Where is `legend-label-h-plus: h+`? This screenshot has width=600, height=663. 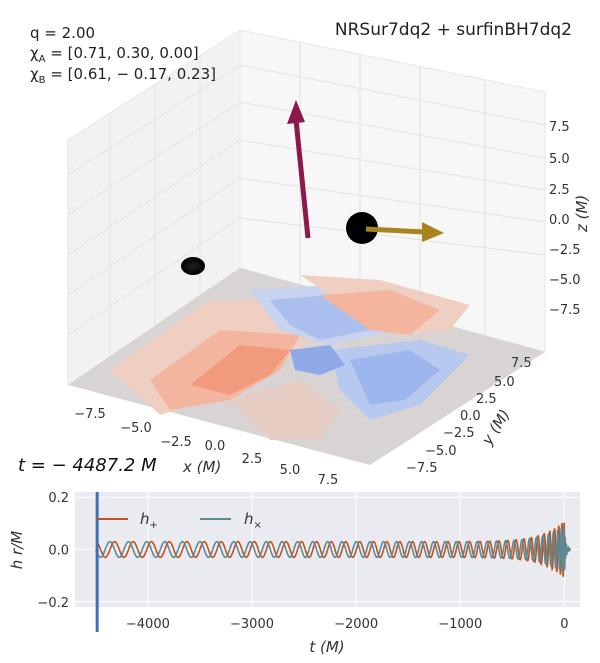 legend-label-h-plus: h+ is located at coordinates (149, 520).